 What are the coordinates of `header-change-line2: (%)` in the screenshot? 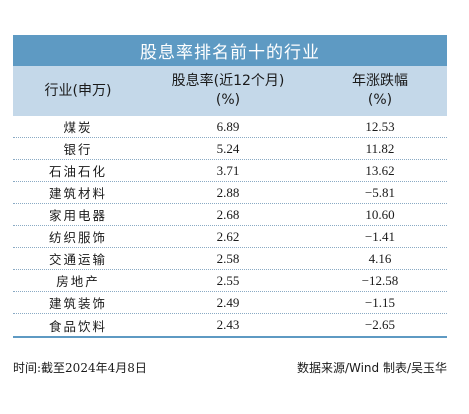 It's located at (380, 100).